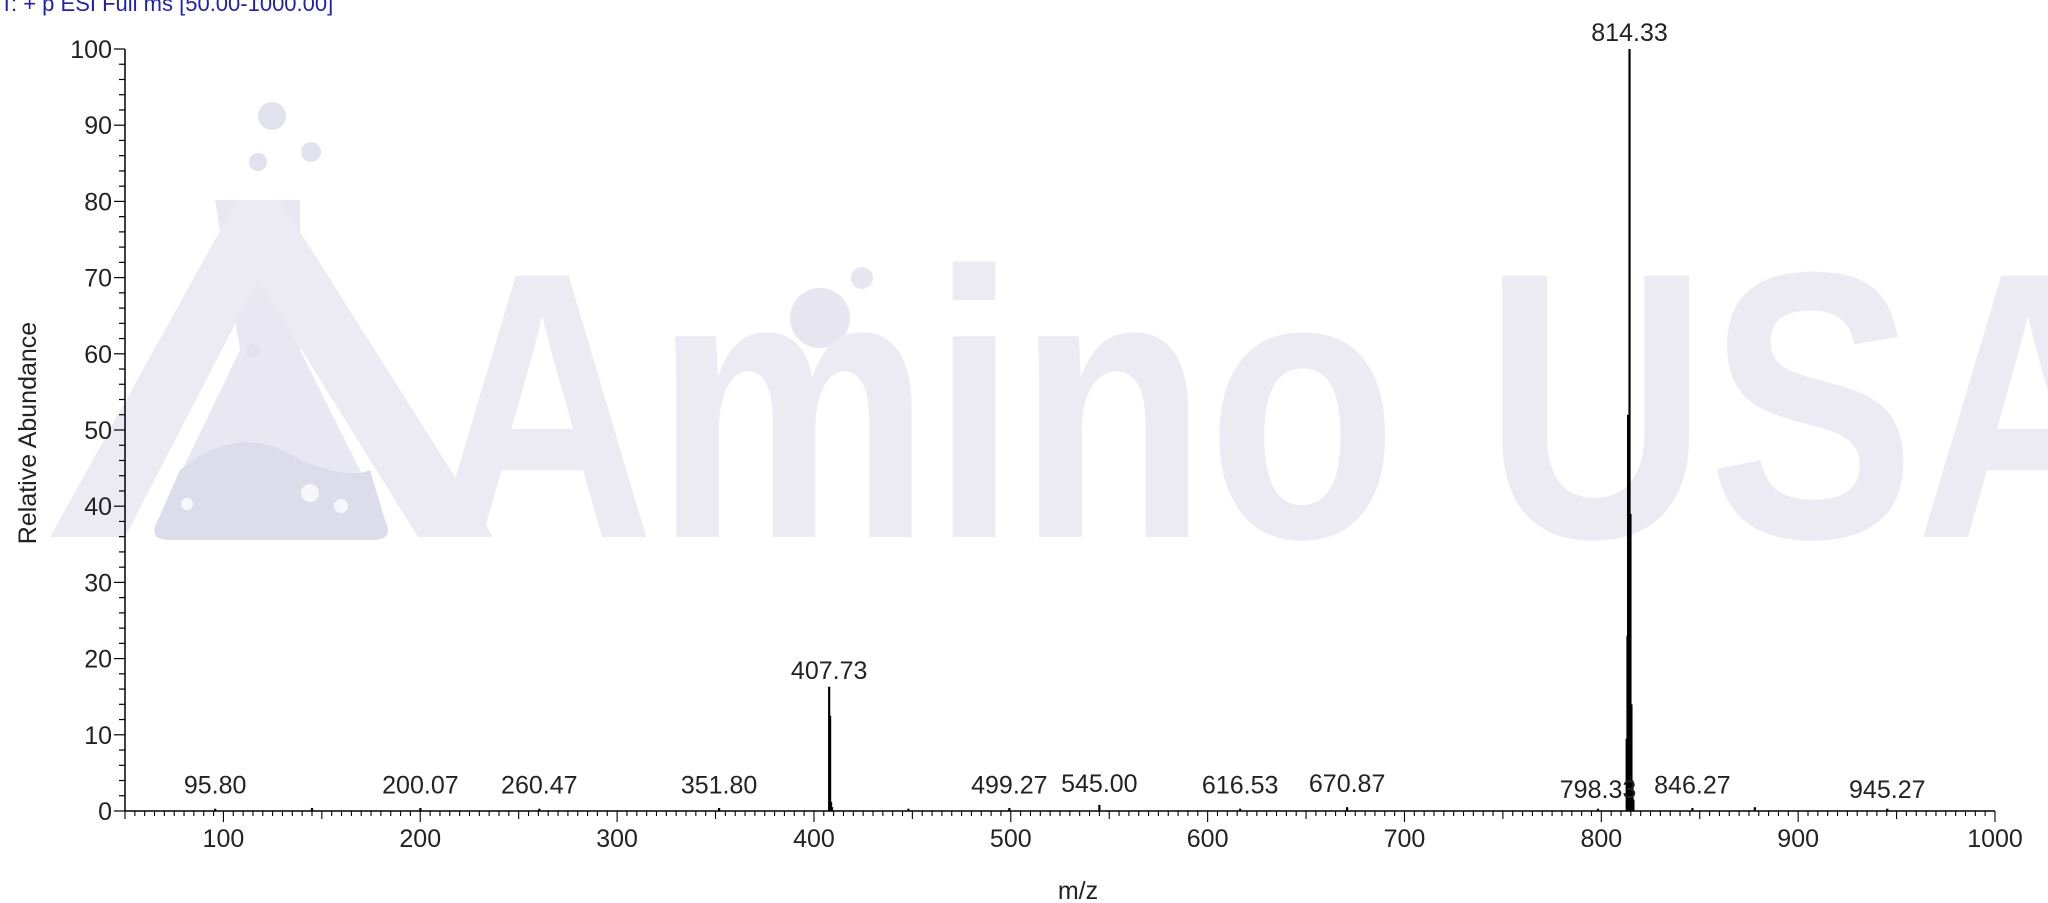 This screenshot has width=2048, height=903. What do you see at coordinates (1011, 839) in the screenshot?
I see `x-tick-label: 500` at bounding box center [1011, 839].